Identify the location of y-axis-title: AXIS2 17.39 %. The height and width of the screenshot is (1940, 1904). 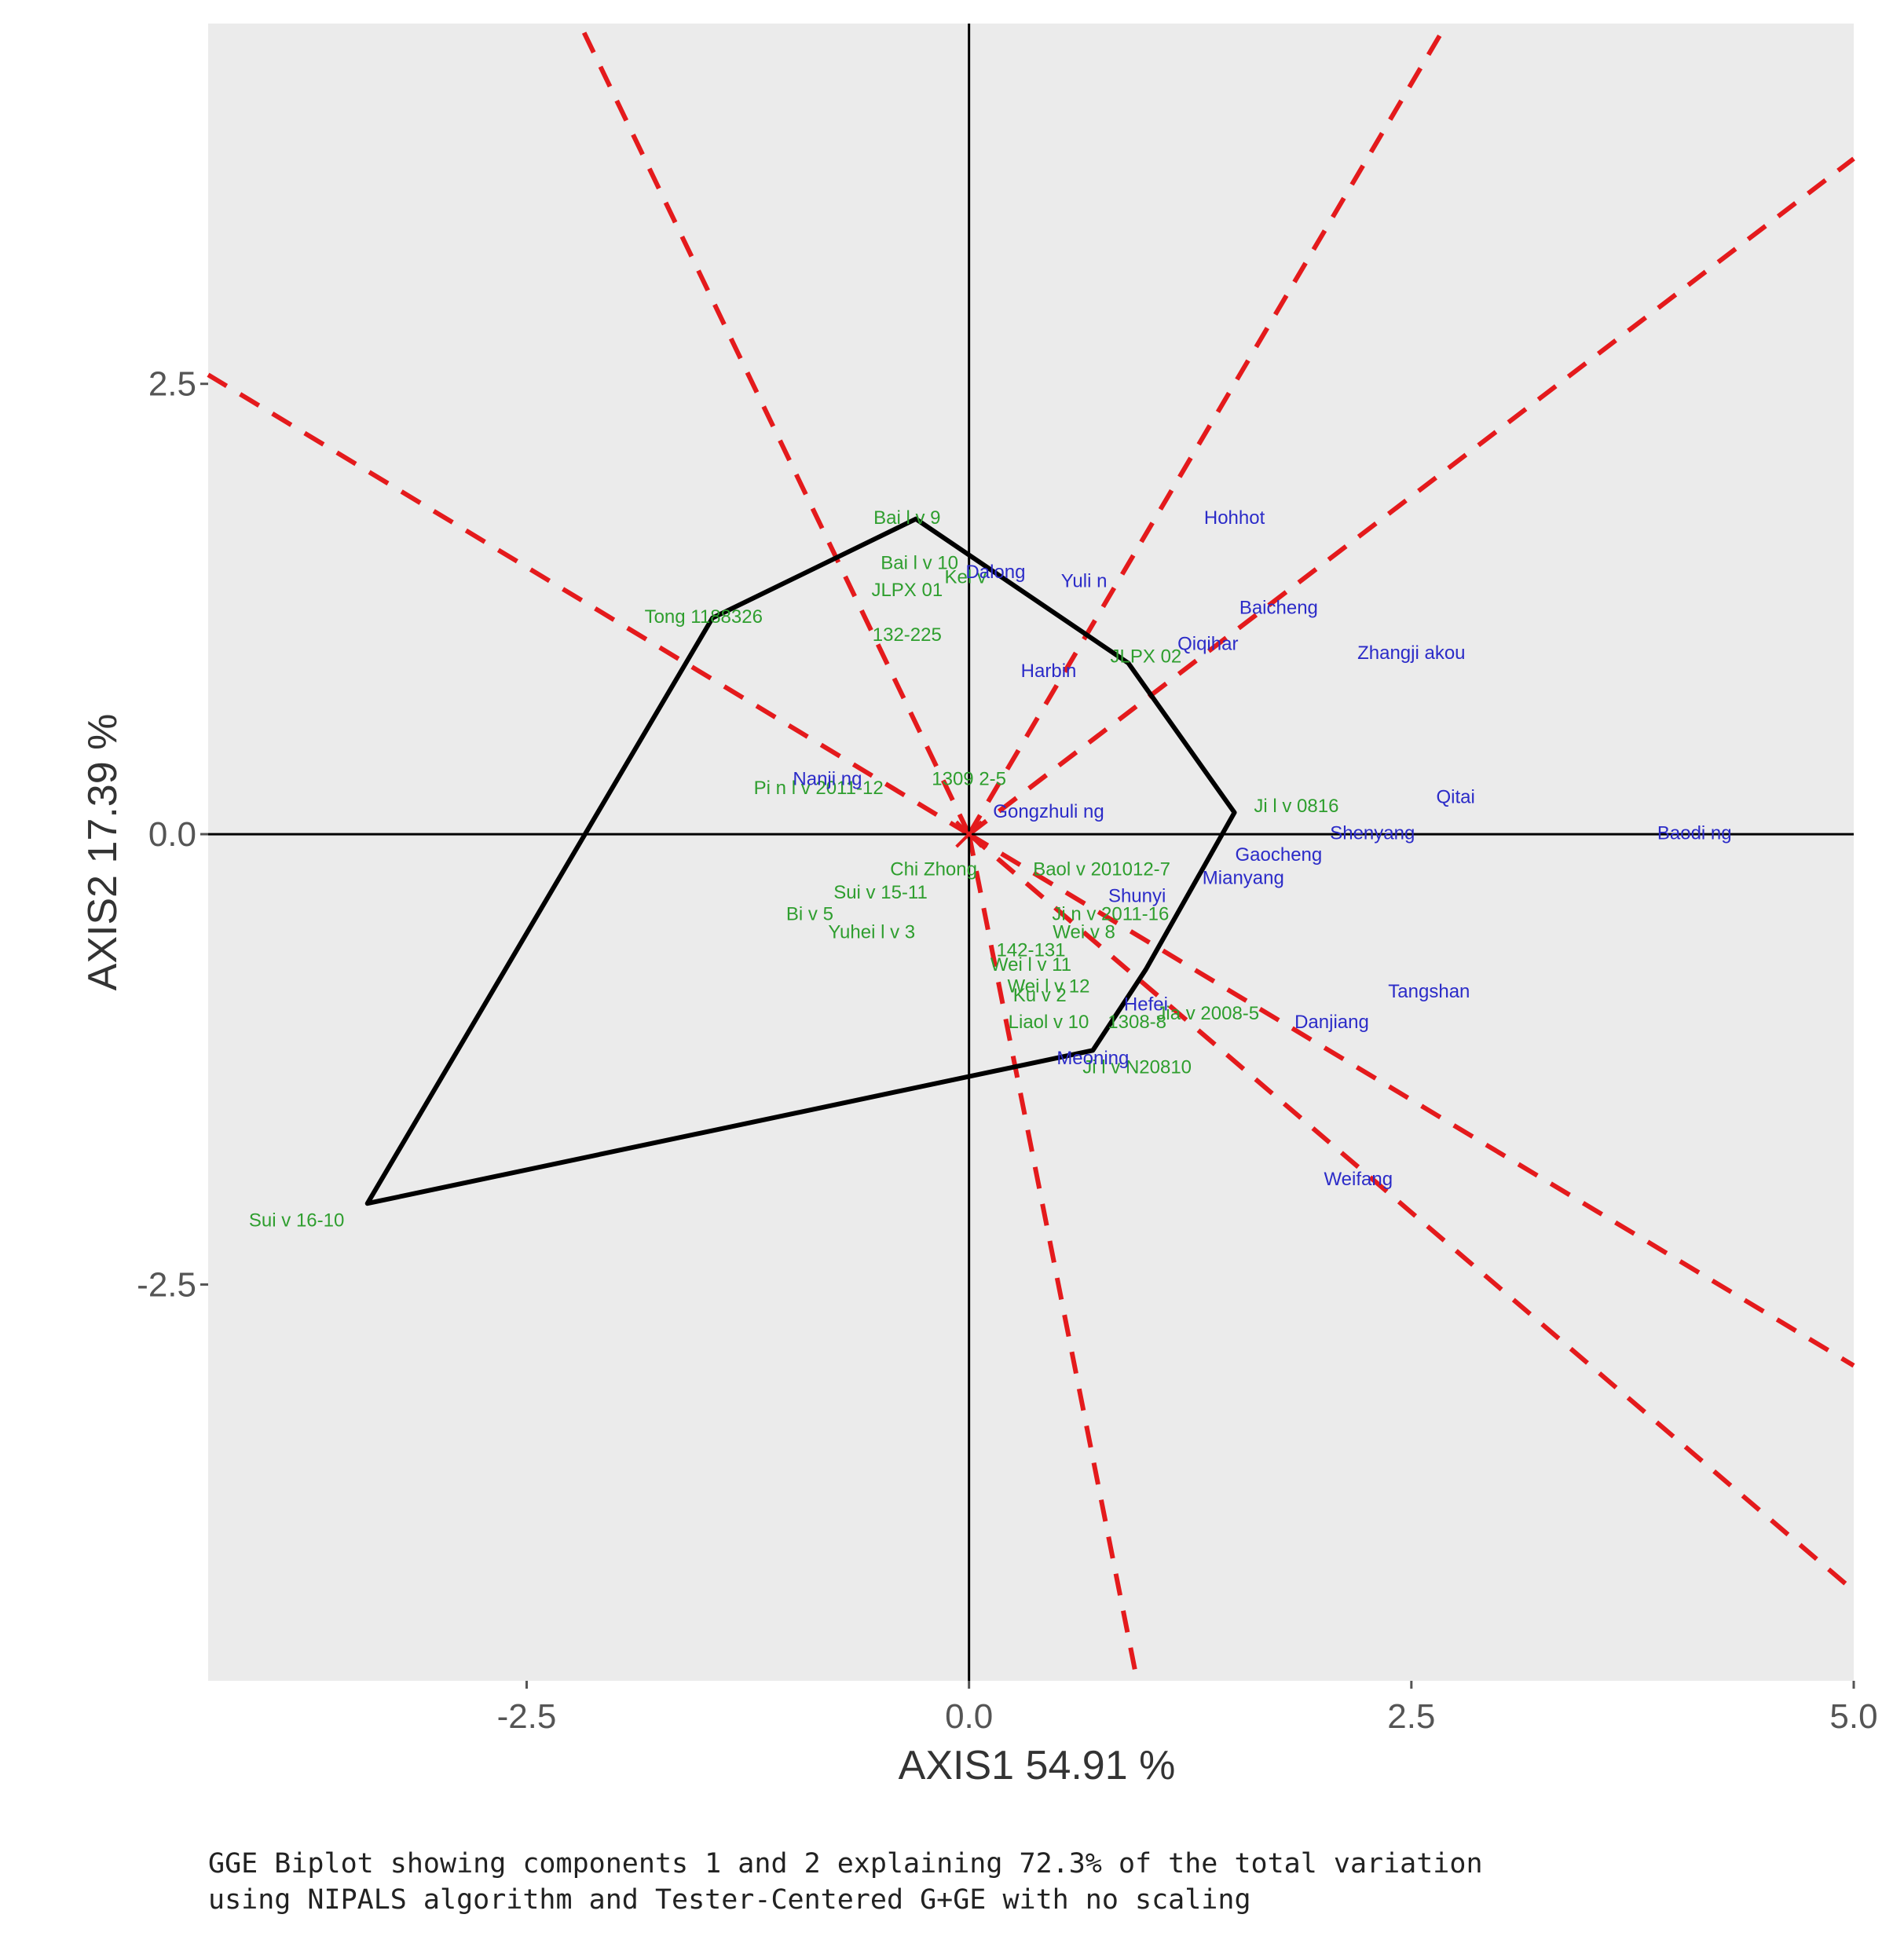
(103, 852).